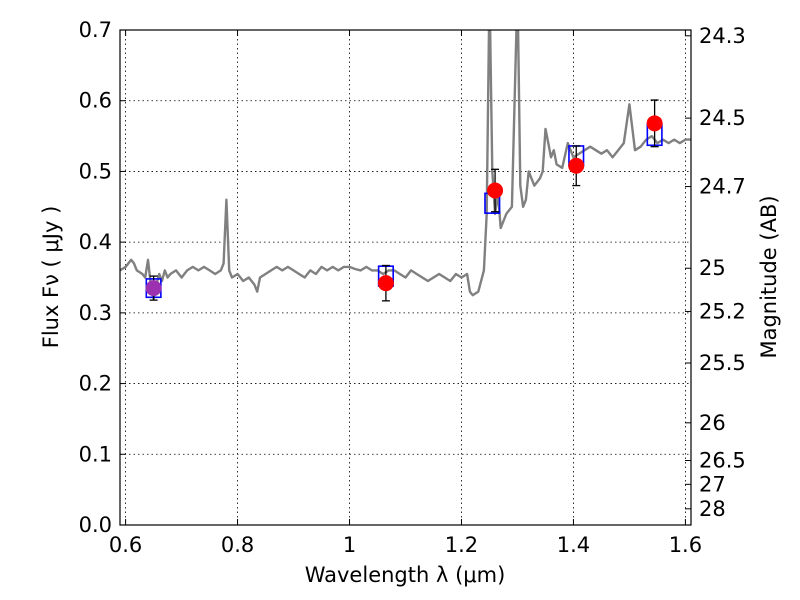 Image resolution: width=800 pixels, height=600 pixels. Describe the element at coordinates (237, 545) in the screenshot. I see `x-tick-label: 0.8` at that location.